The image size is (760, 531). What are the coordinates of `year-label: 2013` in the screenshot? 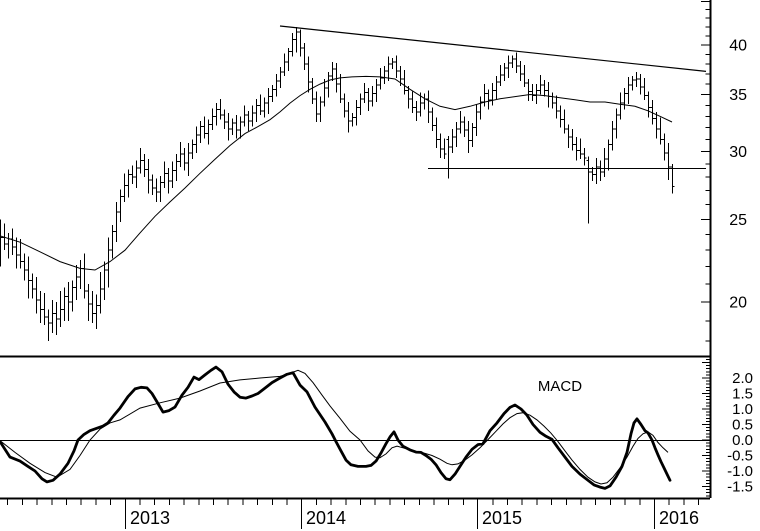 It's located at (150, 518).